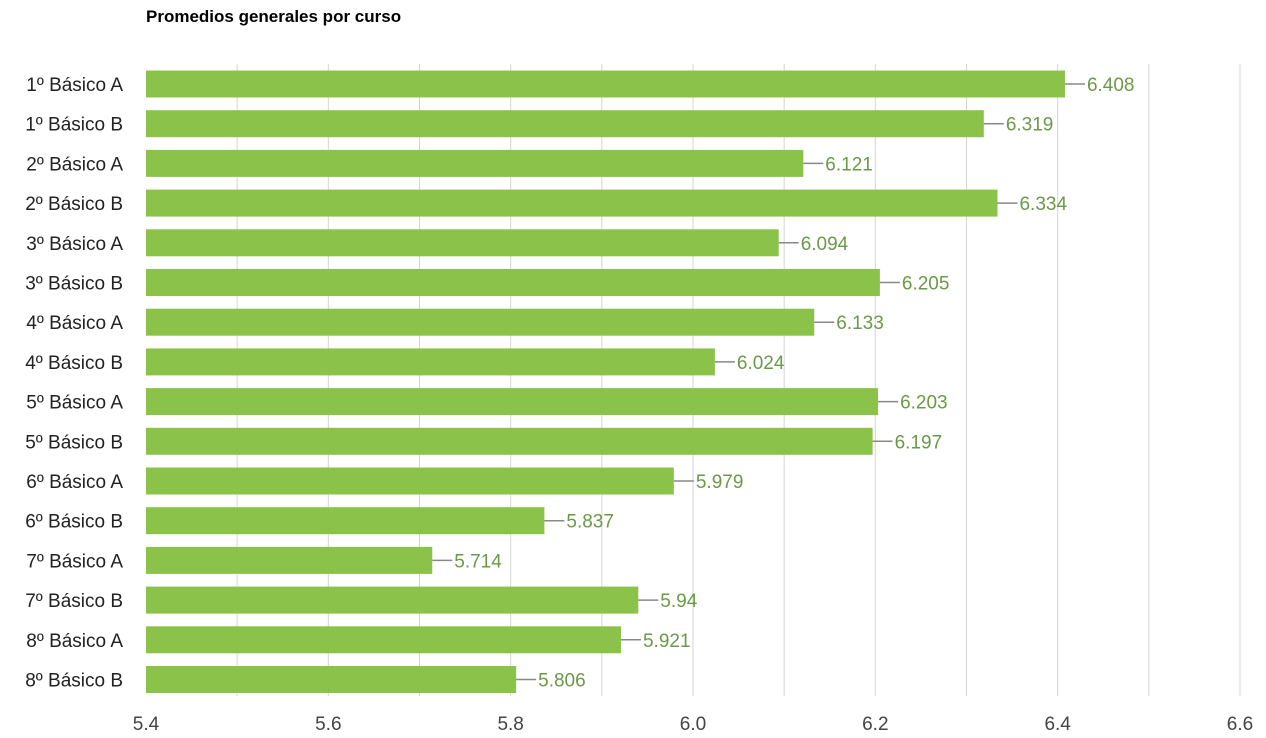 Image resolution: width=1266 pixels, height=738 pixels. What do you see at coordinates (720, 482) in the screenshot?
I see `value-label: 5.979` at bounding box center [720, 482].